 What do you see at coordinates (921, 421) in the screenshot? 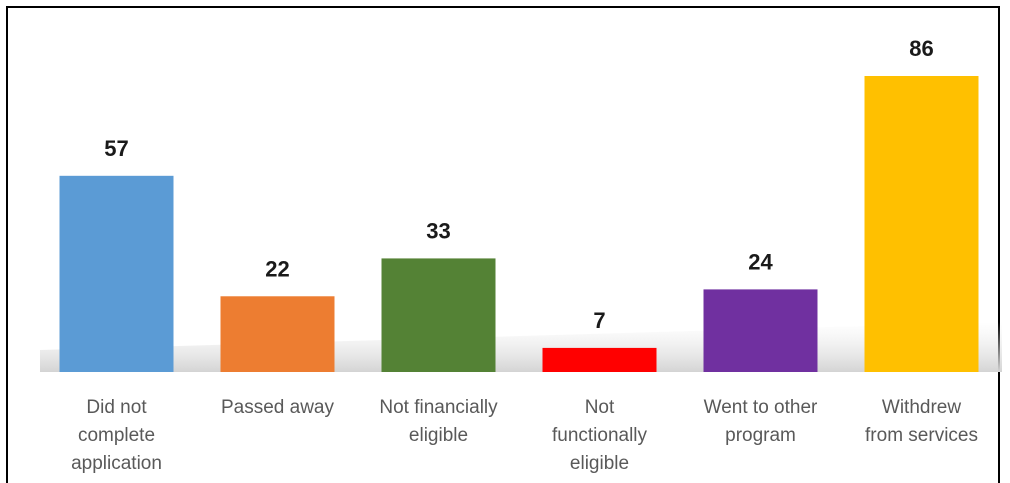
I see `category-label-5: Withdrew from services` at bounding box center [921, 421].